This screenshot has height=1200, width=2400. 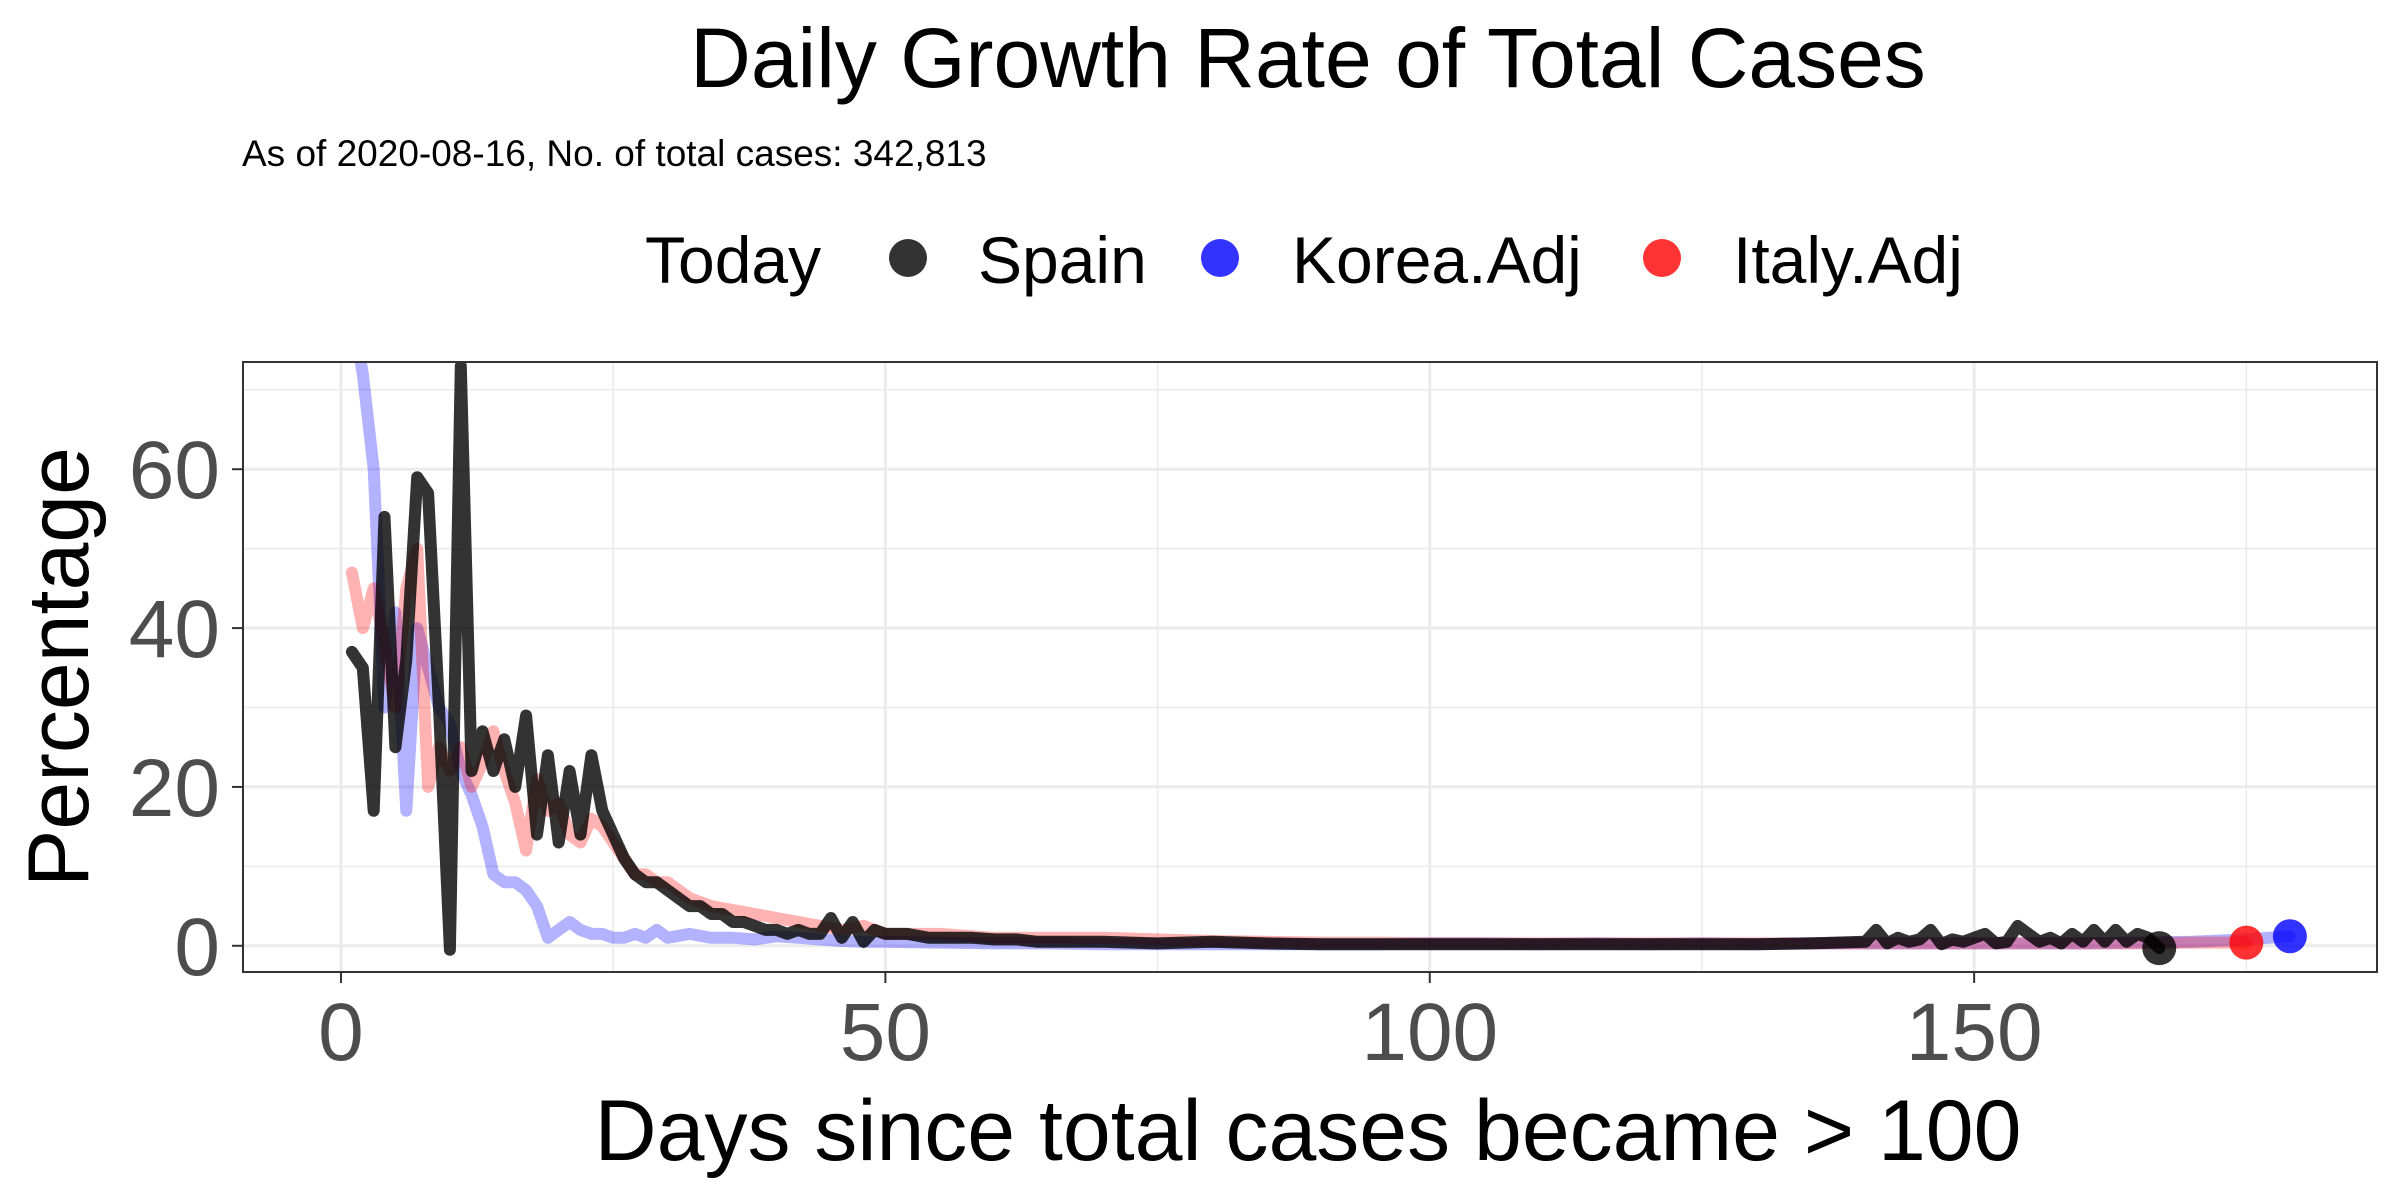 What do you see at coordinates (1062, 260) in the screenshot?
I see `legend-label-spain: Spain` at bounding box center [1062, 260].